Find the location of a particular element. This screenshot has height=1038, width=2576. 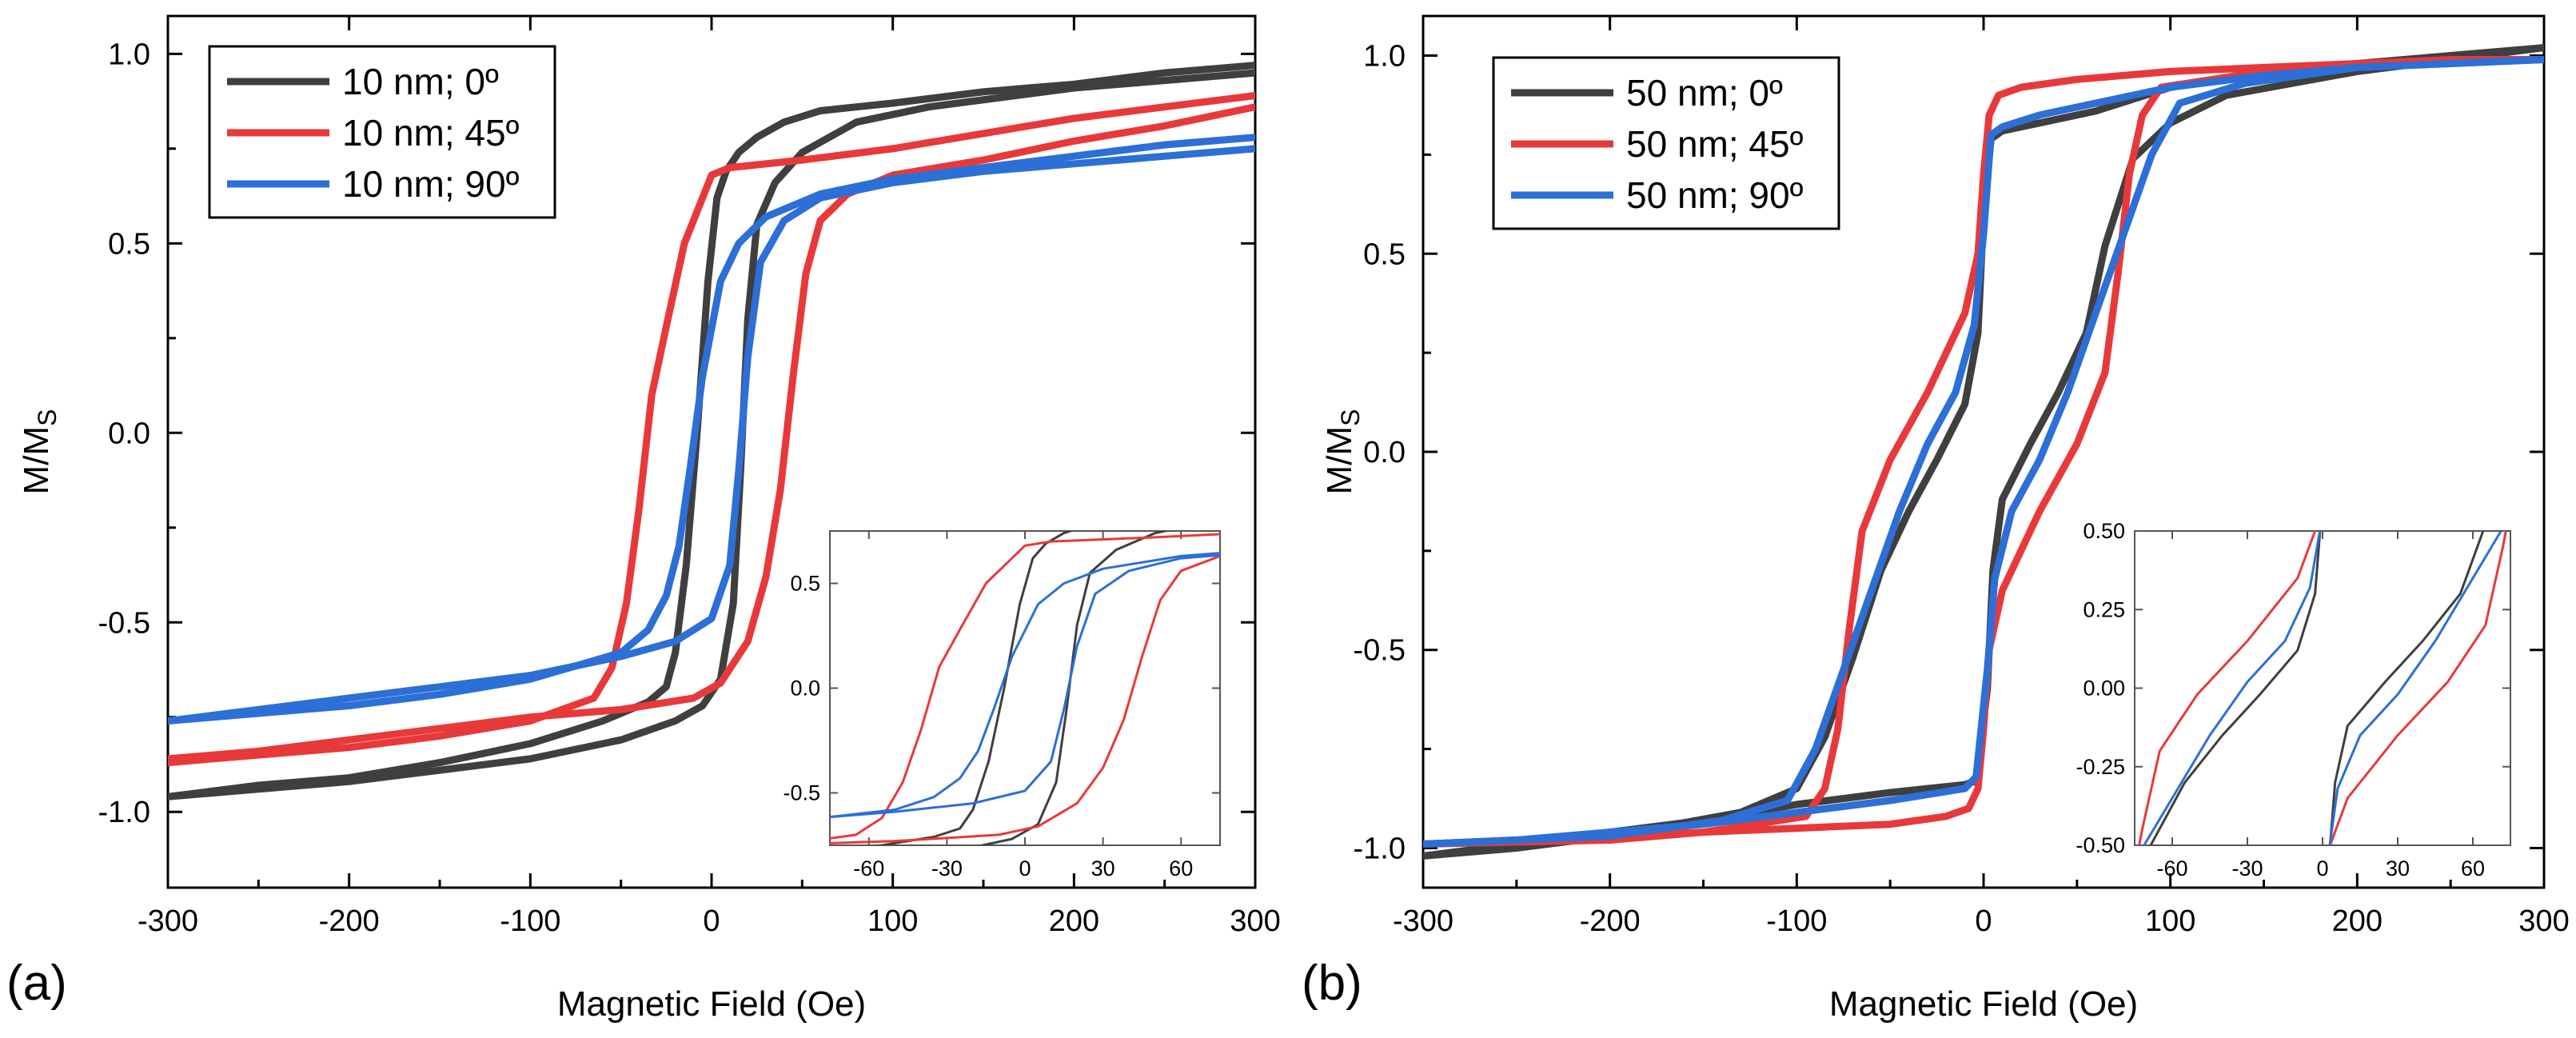

panel-tag: (b) is located at coordinates (1332, 983).